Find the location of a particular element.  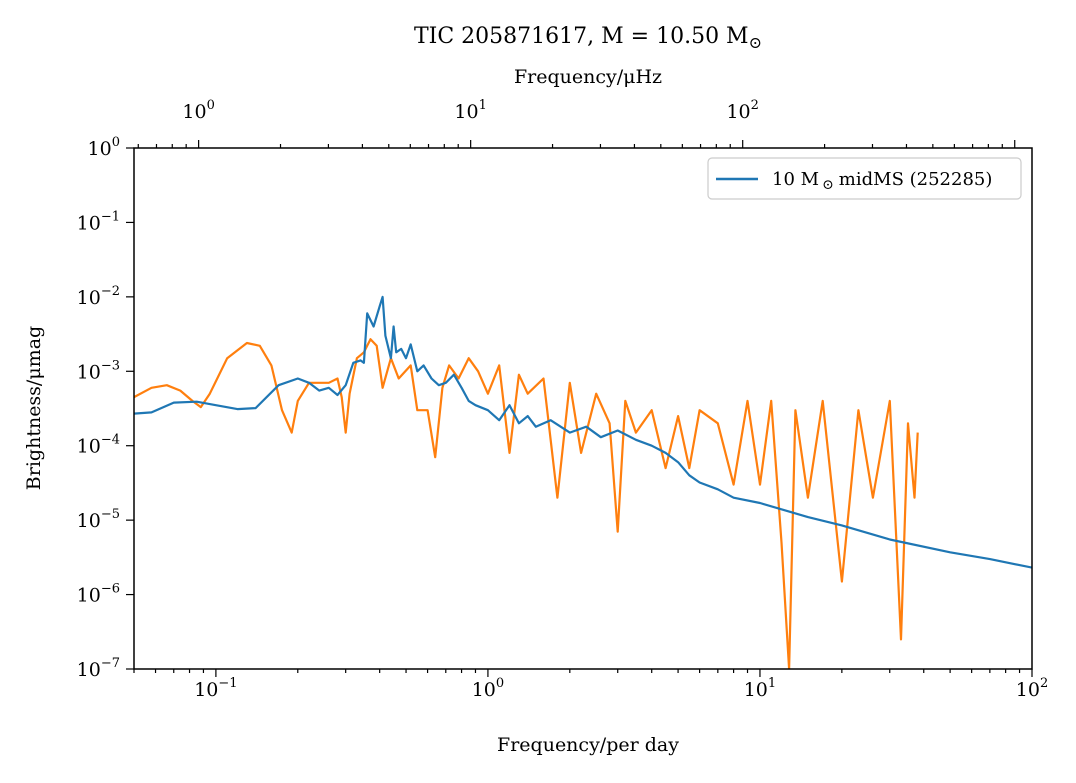

y-tick-label: 10⁰ is located at coordinates (104, 147).